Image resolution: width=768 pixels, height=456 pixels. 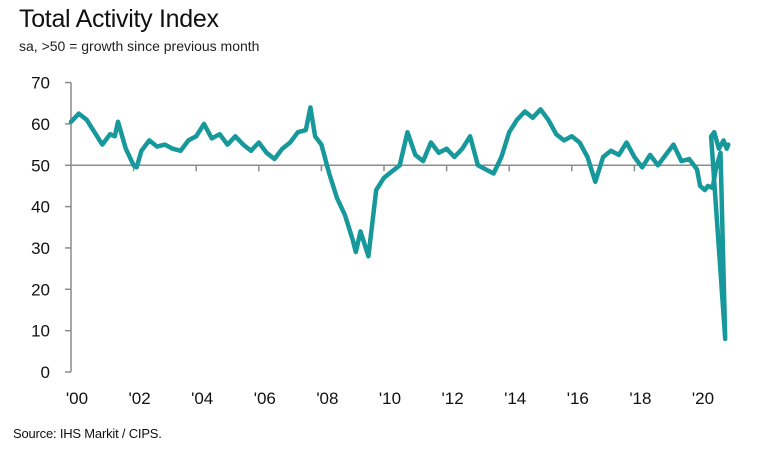 I want to click on x-tick-label: '16, so click(x=578, y=398).